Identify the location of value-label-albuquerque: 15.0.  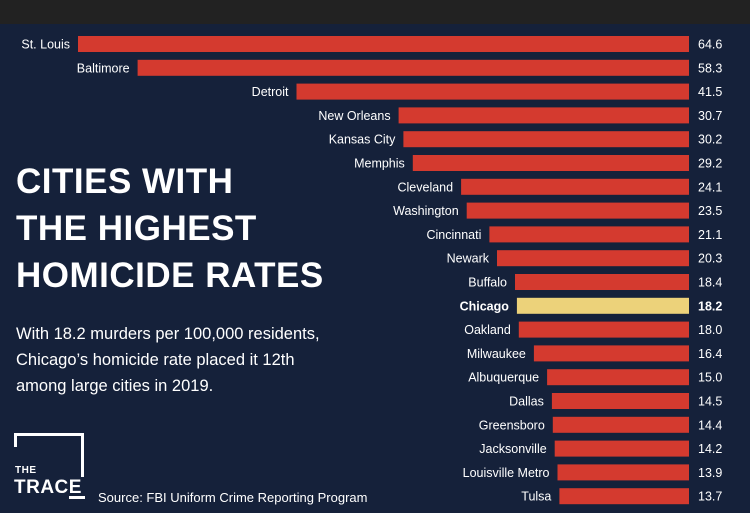
(710, 378).